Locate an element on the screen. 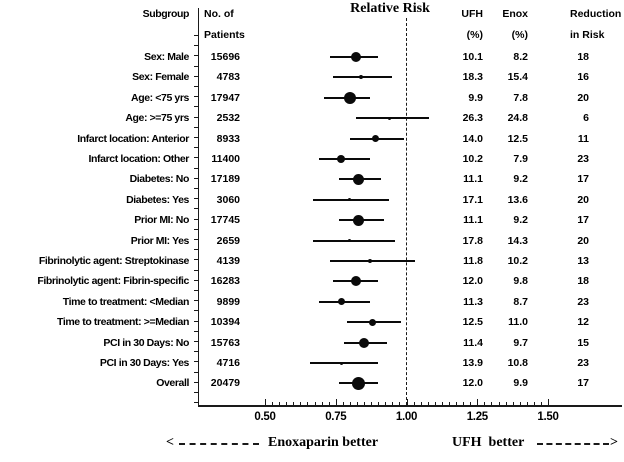 The image size is (624, 462). subgroup-label: Sex: Female is located at coordinates (160, 77).